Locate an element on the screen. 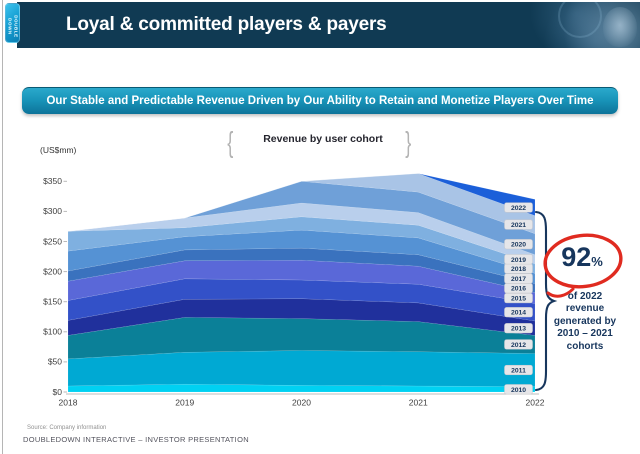  annotation-line: revenue is located at coordinates (585, 309).